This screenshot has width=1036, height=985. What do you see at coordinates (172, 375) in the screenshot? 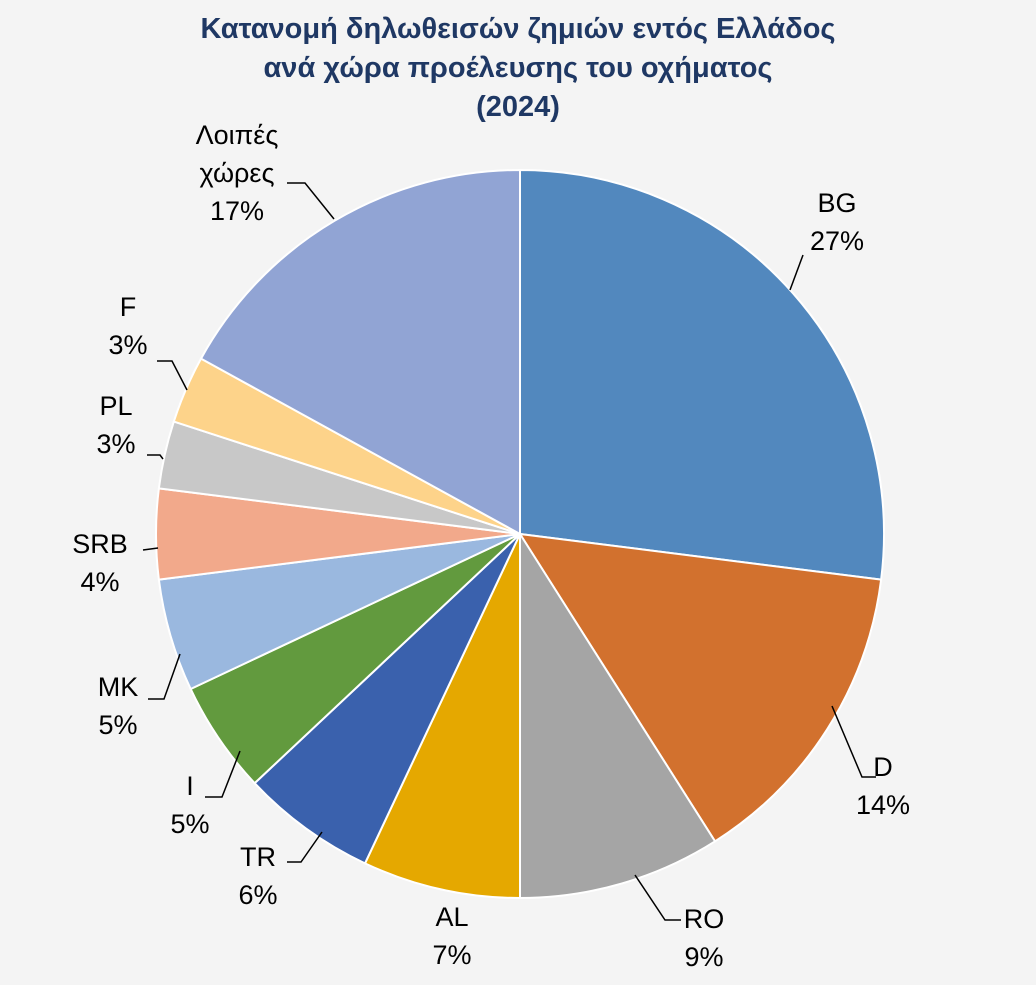
I see `leader-line-f` at bounding box center [172, 375].